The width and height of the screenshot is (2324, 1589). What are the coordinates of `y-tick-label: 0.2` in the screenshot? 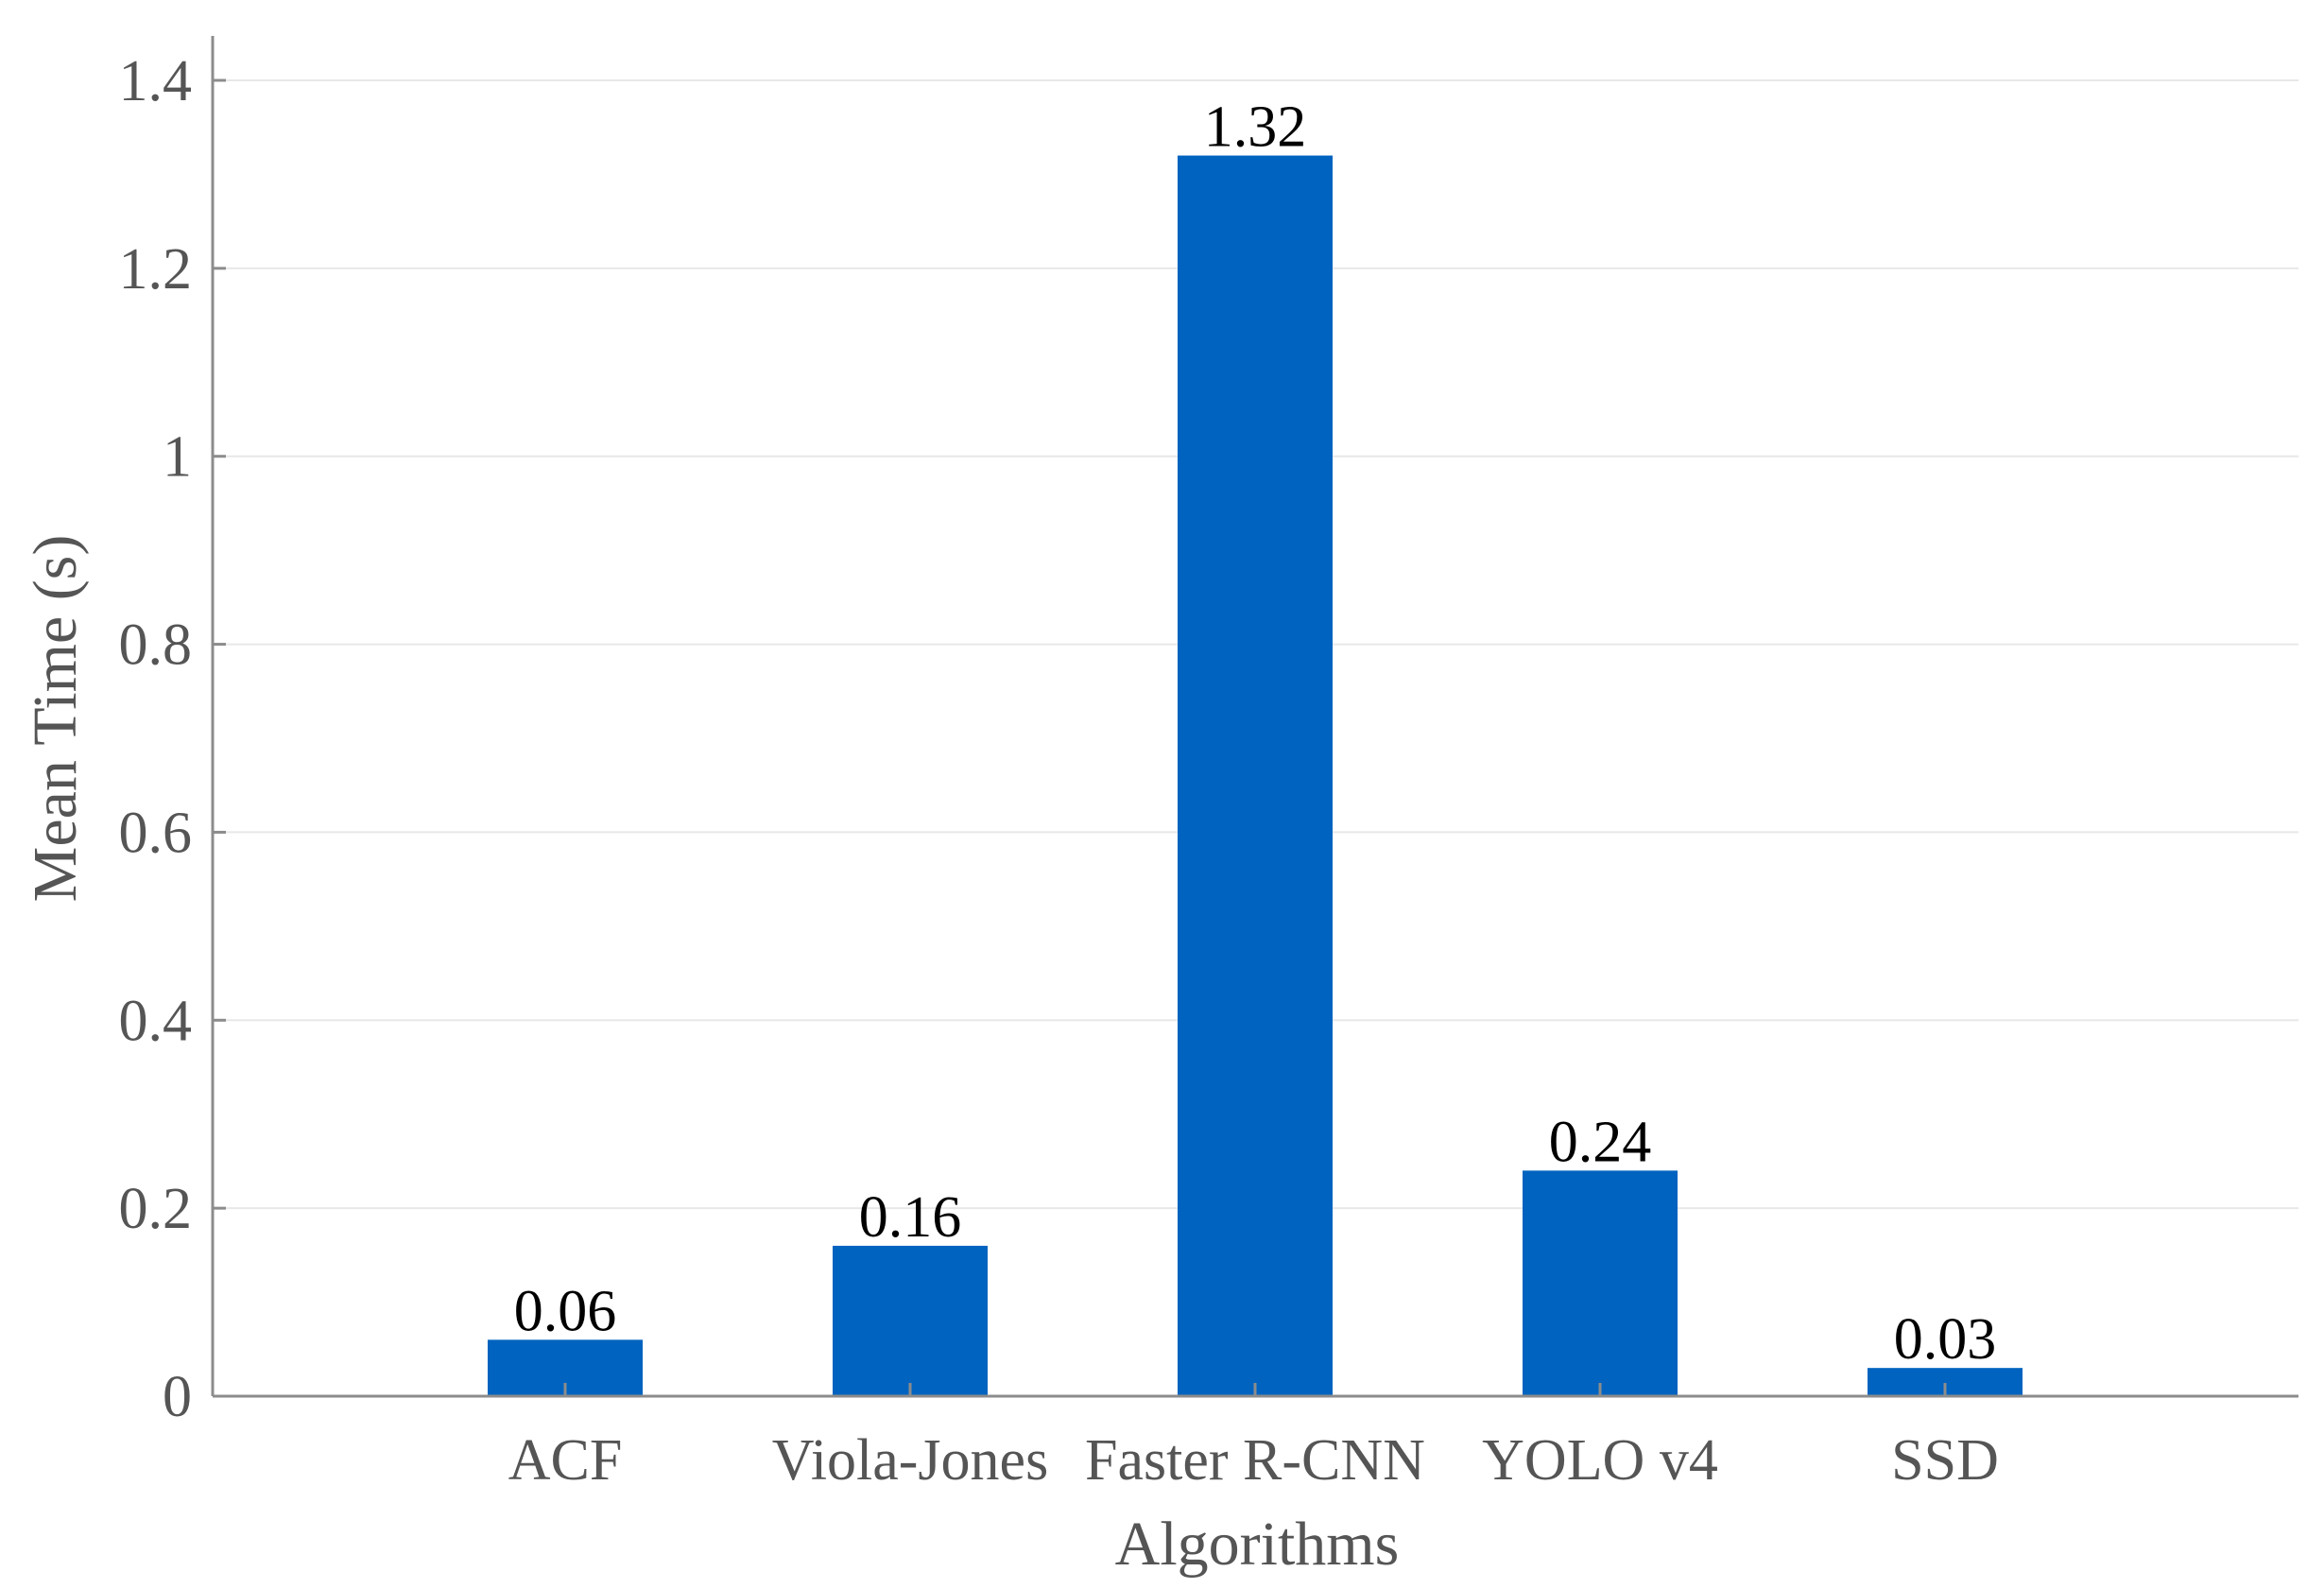 It's located at (156, 1209).